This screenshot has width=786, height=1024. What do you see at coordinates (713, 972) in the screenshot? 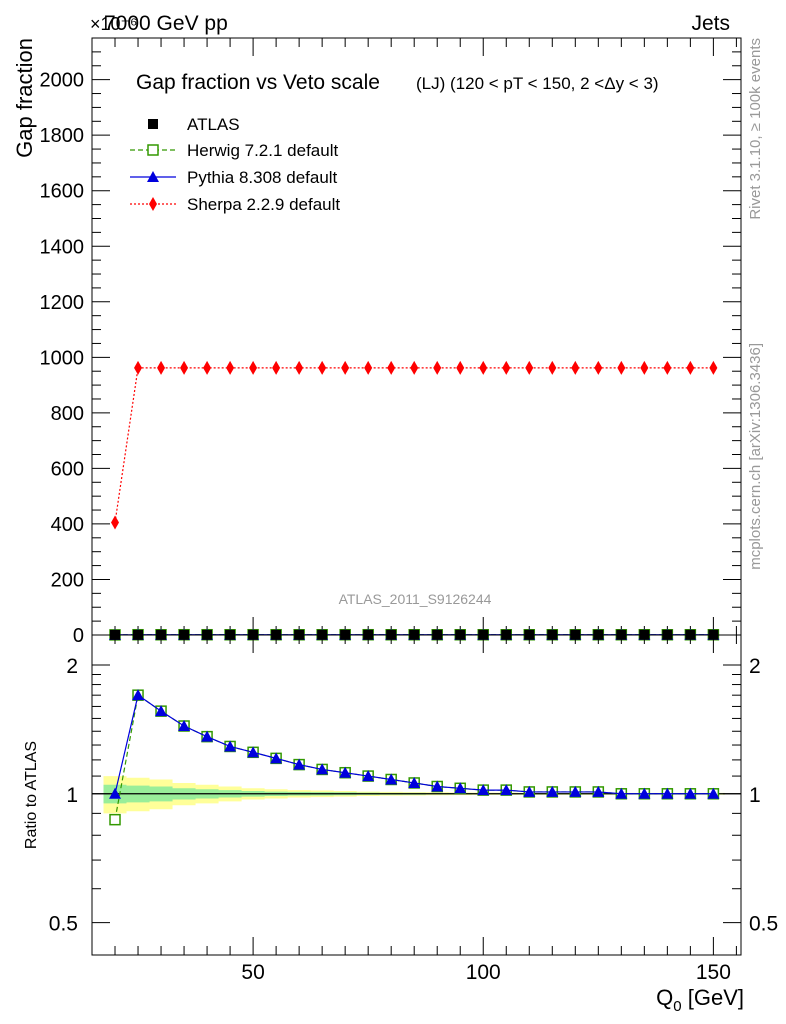
I see `x-tick-label: 150` at bounding box center [713, 972].